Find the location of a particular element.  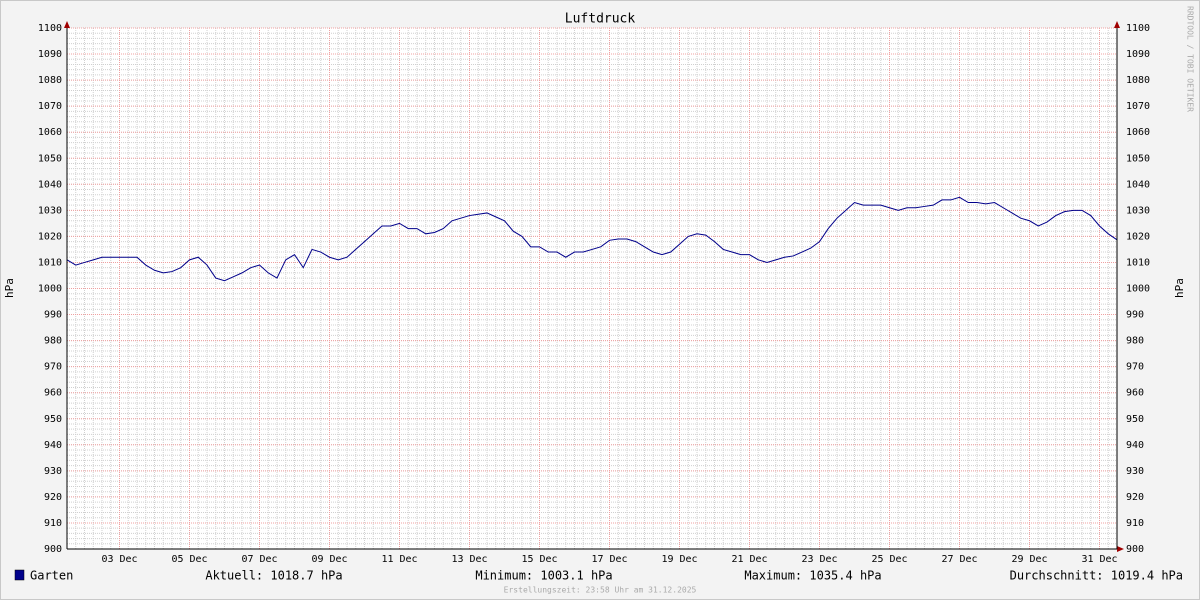

y2-tick-label: 960 is located at coordinates (1135, 393).